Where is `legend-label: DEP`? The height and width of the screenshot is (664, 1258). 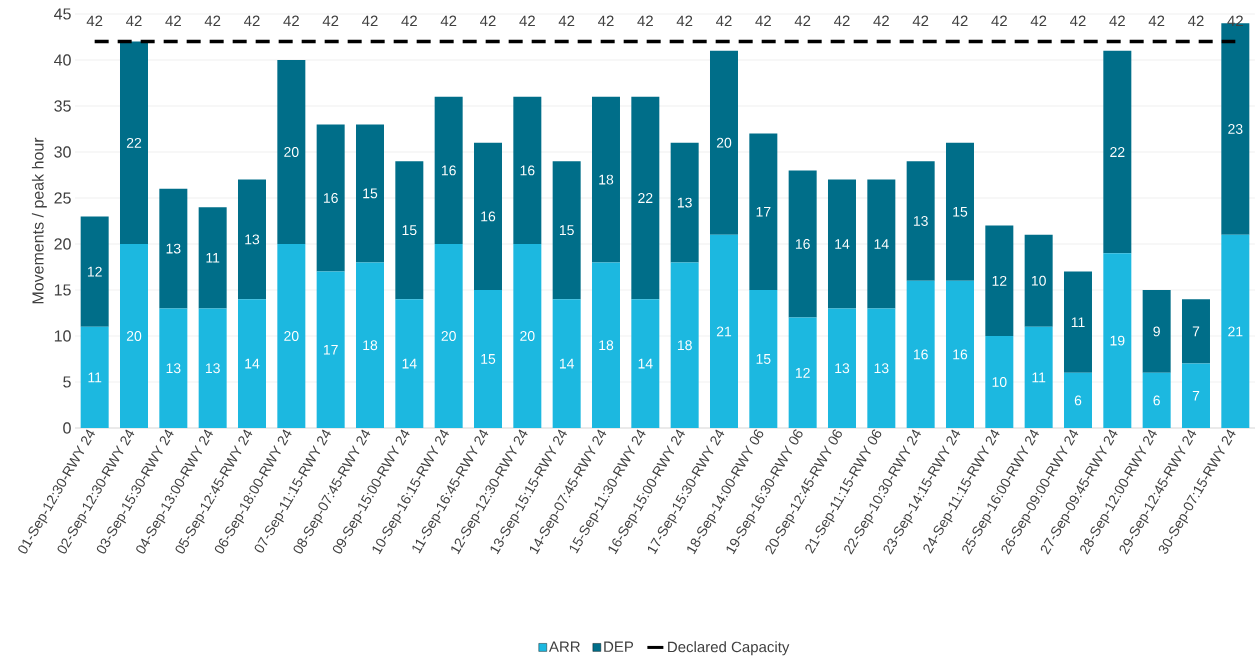
legend-label: DEP is located at coordinates (619, 646).